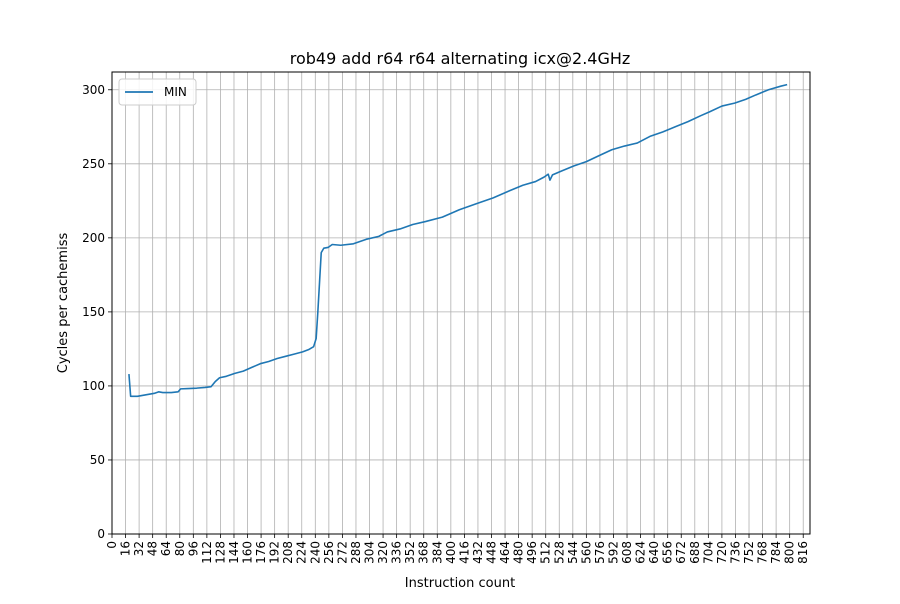  I want to click on x-tick-label: 736, so click(735, 552).